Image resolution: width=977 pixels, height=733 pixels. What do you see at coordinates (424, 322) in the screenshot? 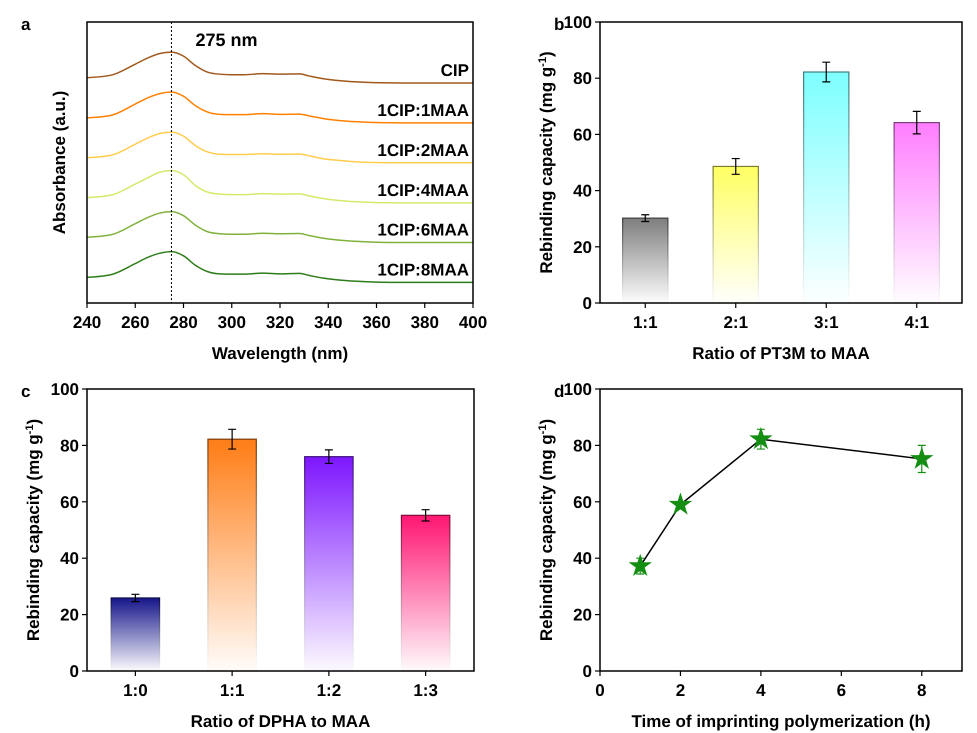
I see `x-tick-label: 380` at bounding box center [424, 322].